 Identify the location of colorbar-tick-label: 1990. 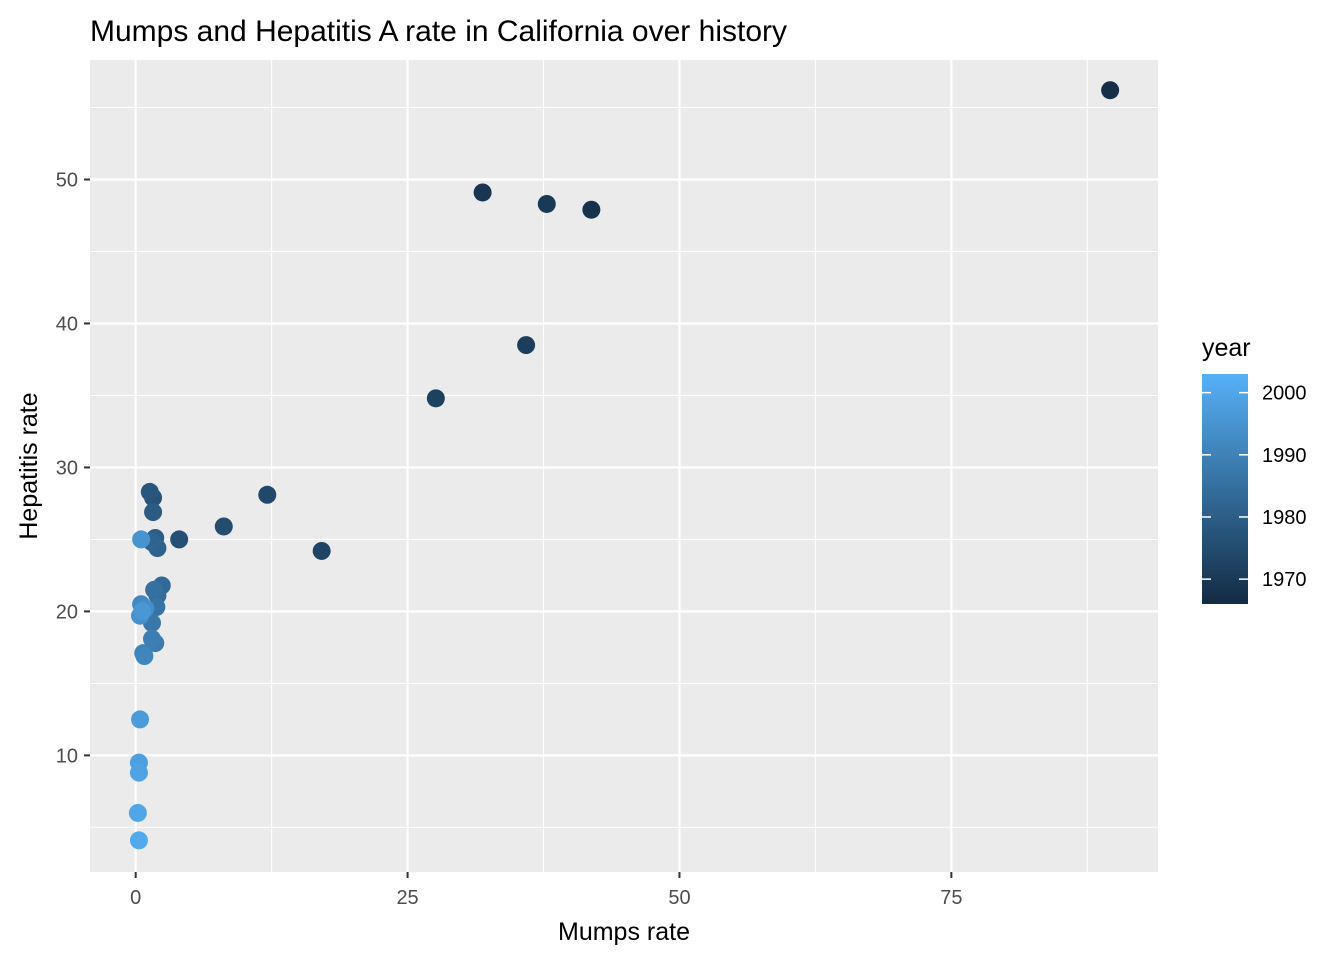
(1284, 456).